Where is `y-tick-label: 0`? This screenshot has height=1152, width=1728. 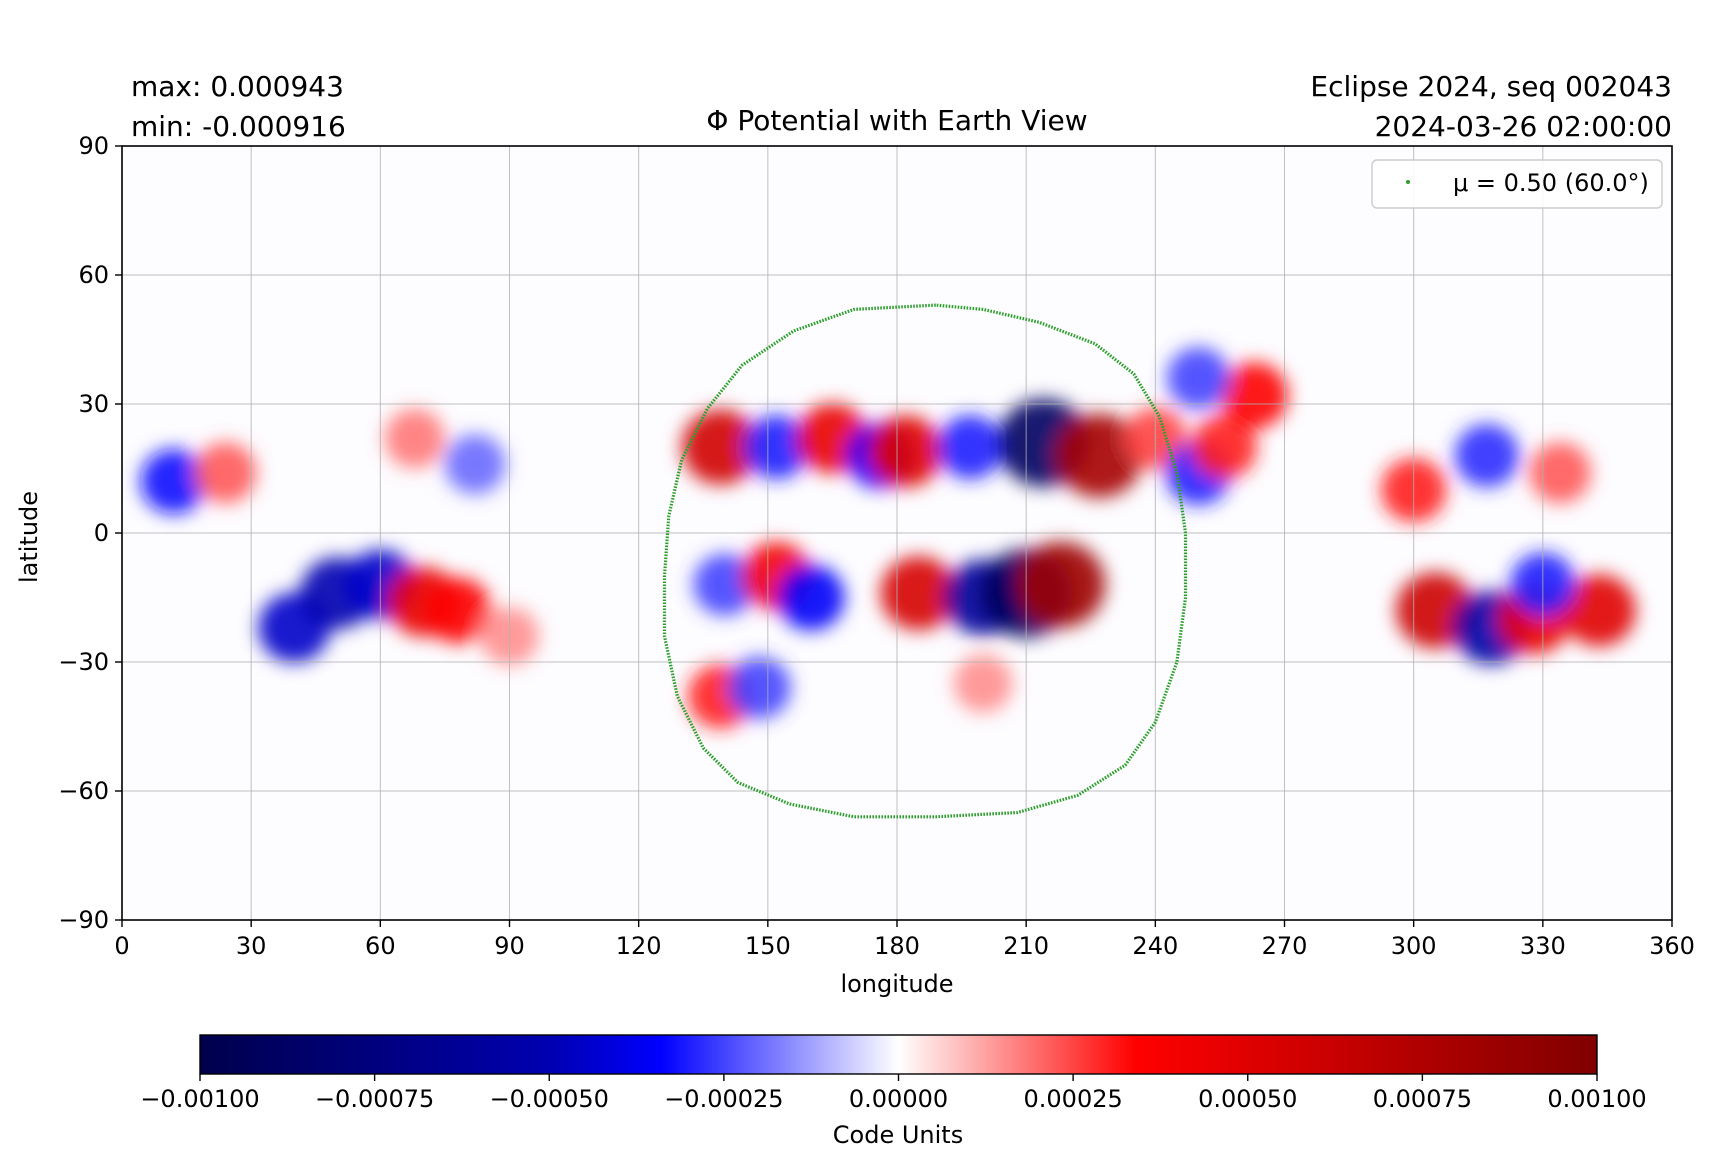 y-tick-label: 0 is located at coordinates (101, 533).